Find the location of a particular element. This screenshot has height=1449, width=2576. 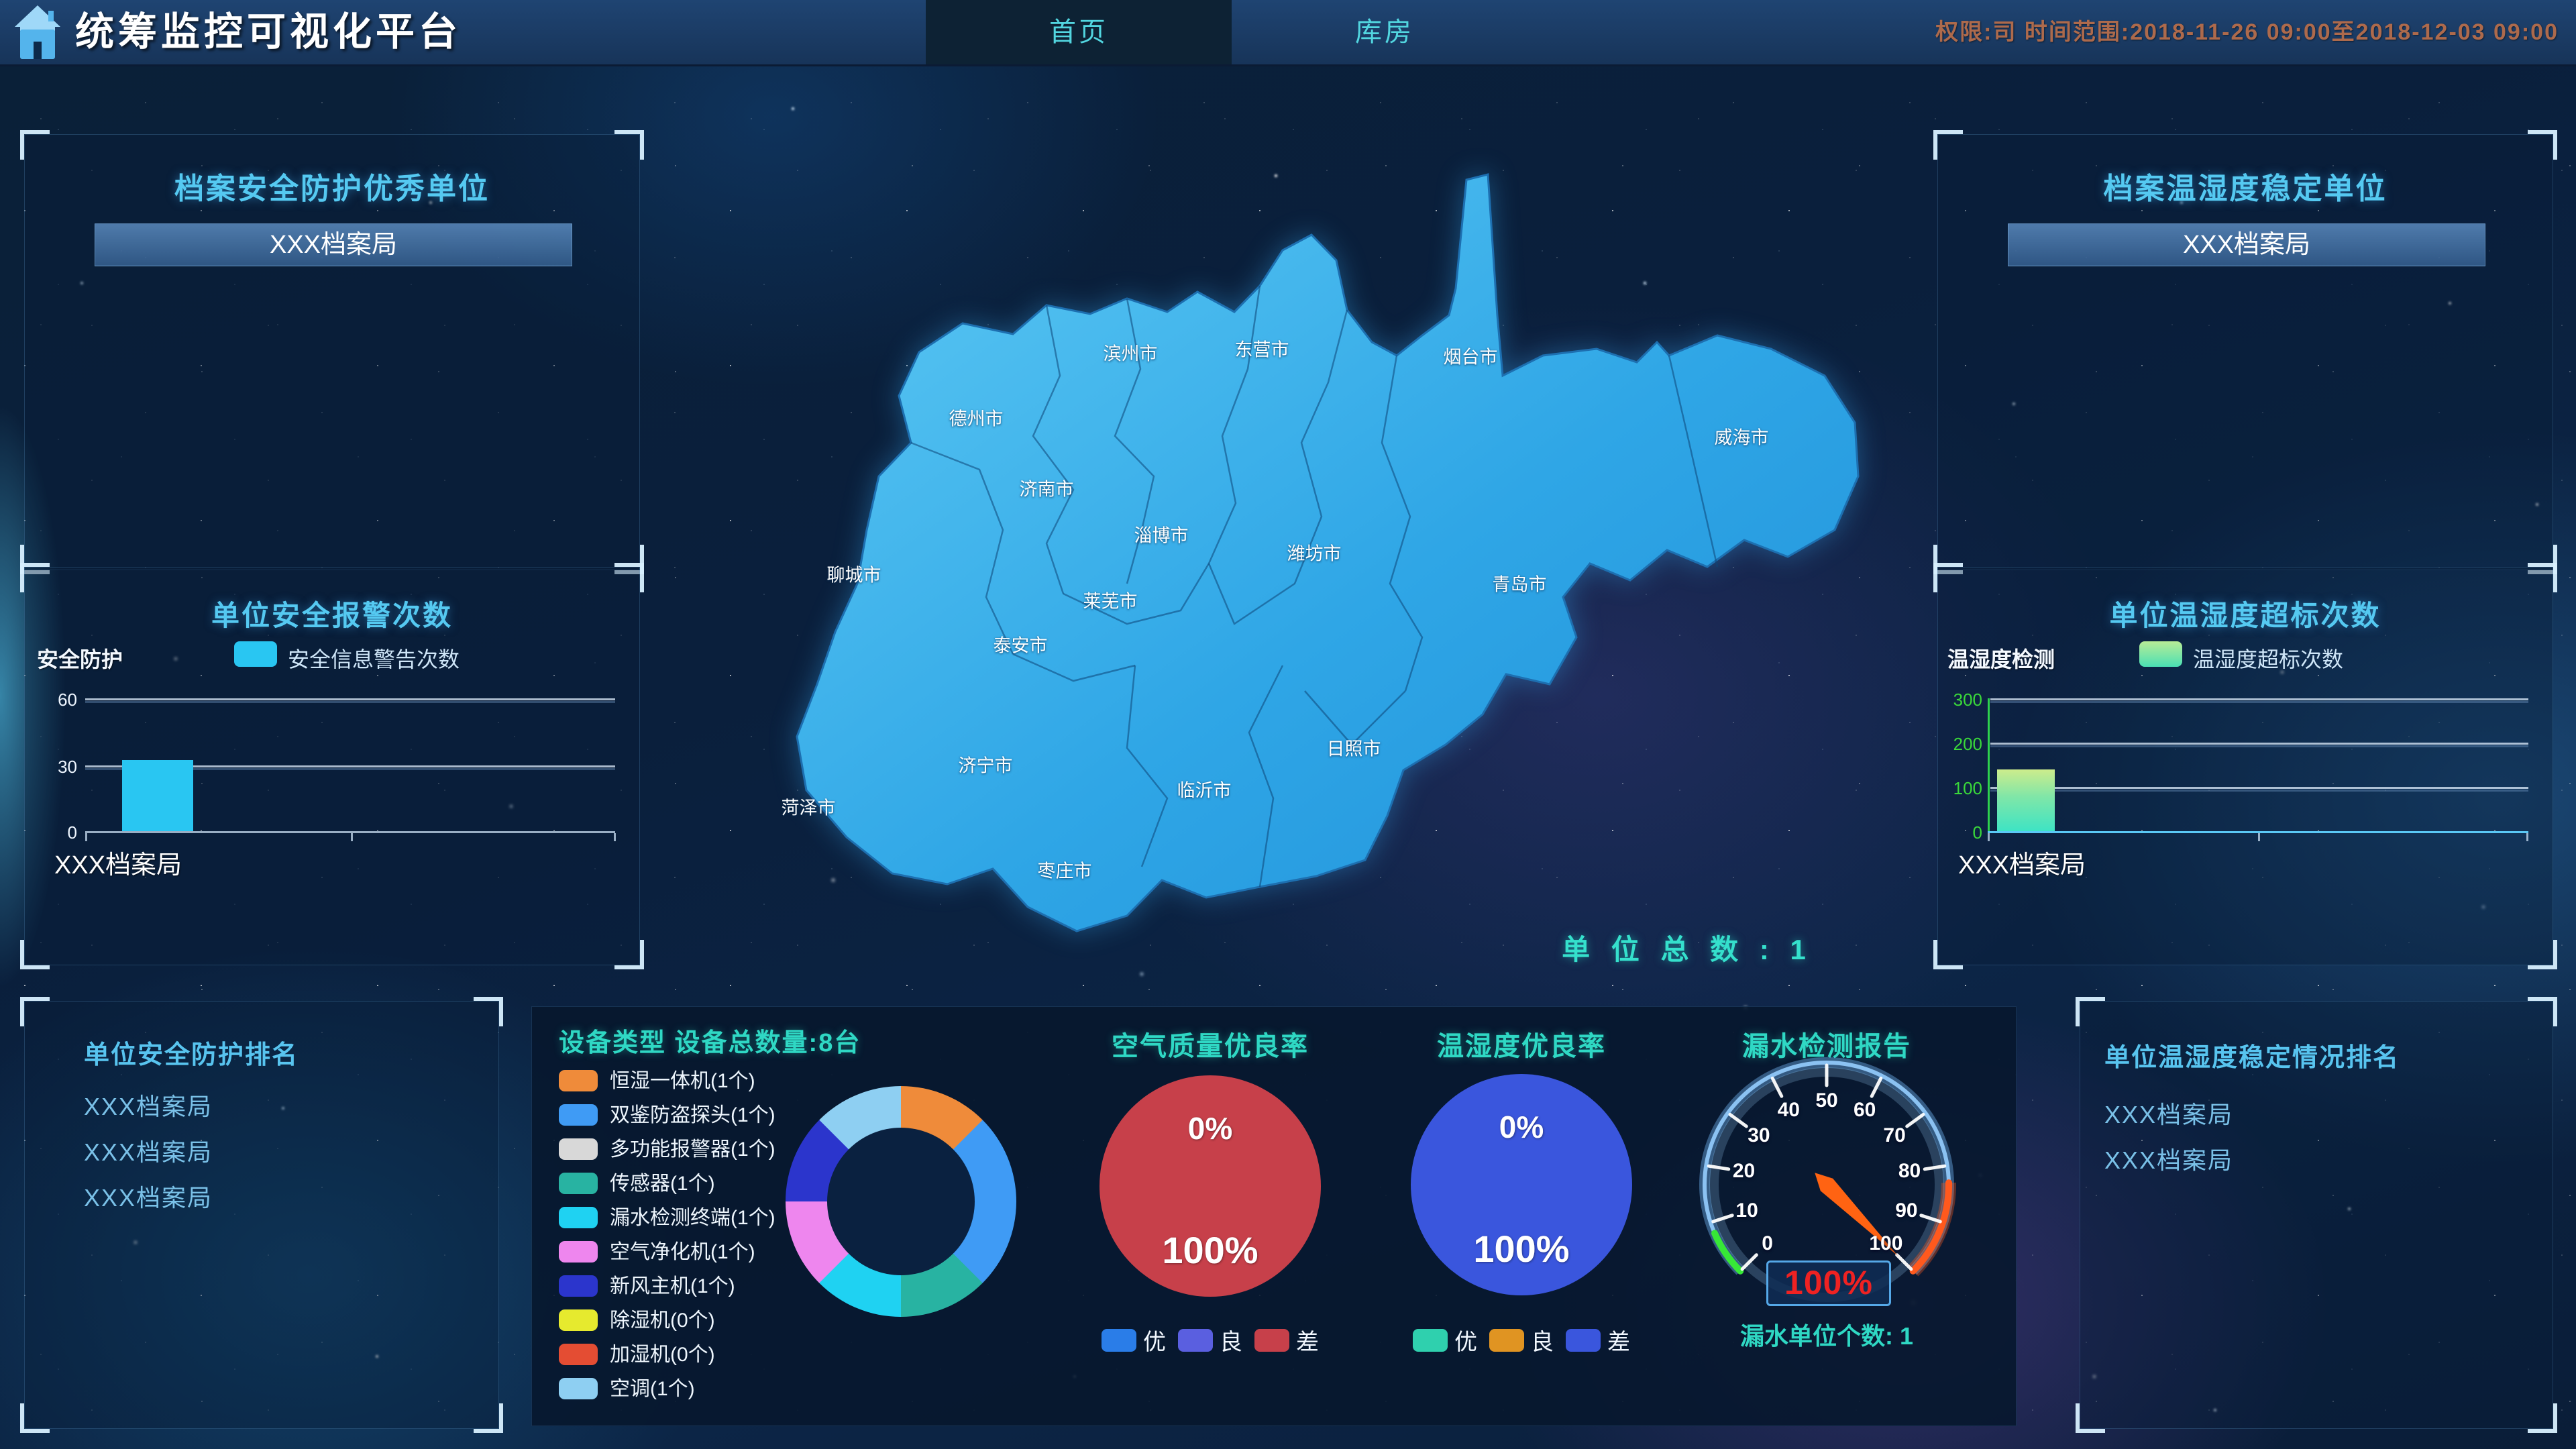

legend-label: 新风主机(1个) is located at coordinates (672, 1286).